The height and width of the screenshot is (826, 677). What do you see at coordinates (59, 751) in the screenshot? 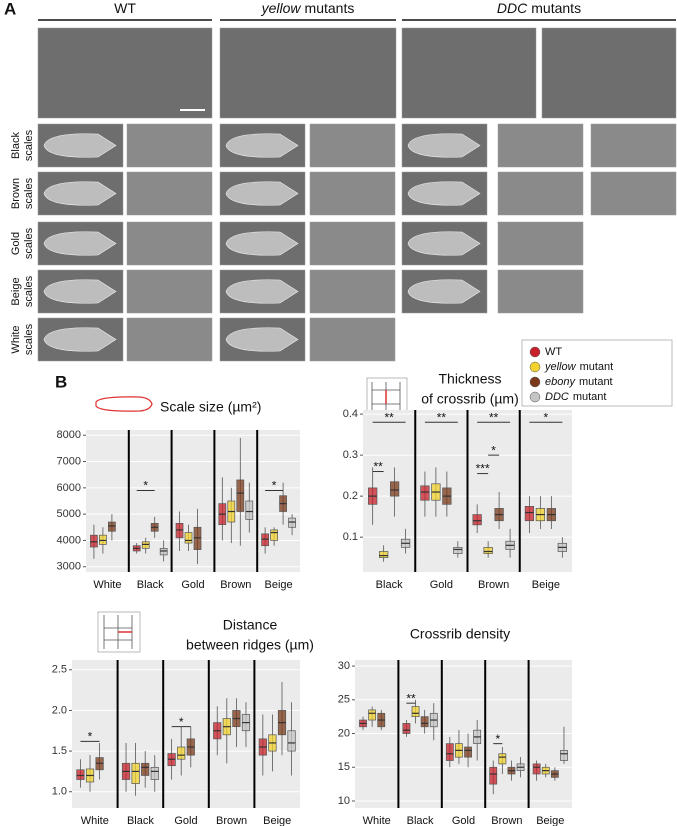
I see `y-tick-label: 1.5` at bounding box center [59, 751].